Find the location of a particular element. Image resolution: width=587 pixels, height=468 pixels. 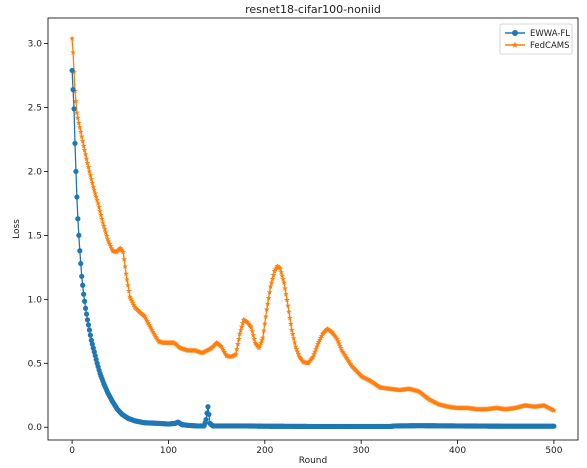

x-axis-ticks: 0 100 200 300 400 500 is located at coordinates (316, 448).